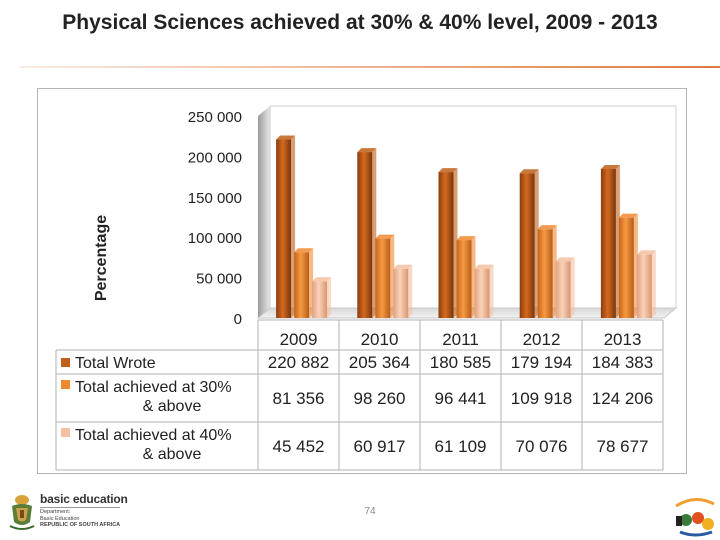 The width and height of the screenshot is (720, 540). What do you see at coordinates (264, 212) in the screenshot?
I see `side-wall` at bounding box center [264, 212].